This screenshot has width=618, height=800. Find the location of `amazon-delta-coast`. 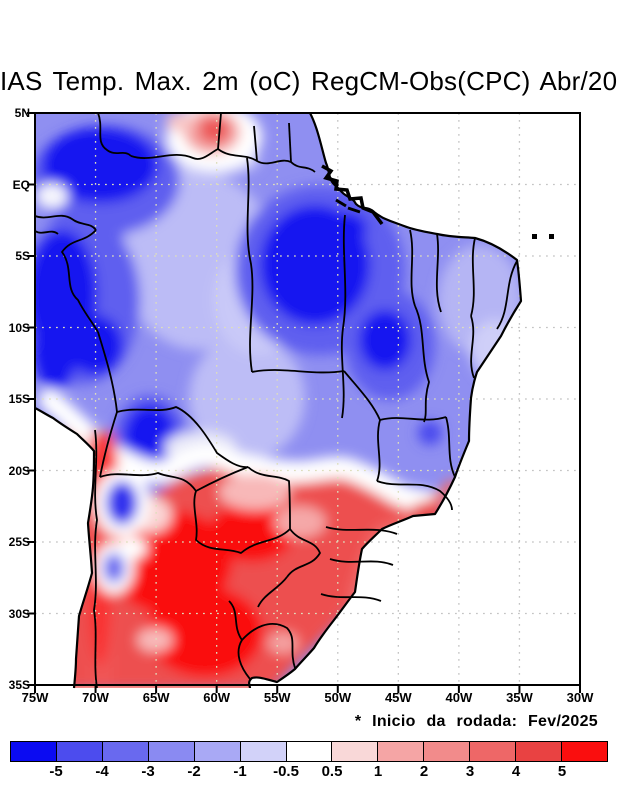

amazon-delta-coast is located at coordinates (352, 195).